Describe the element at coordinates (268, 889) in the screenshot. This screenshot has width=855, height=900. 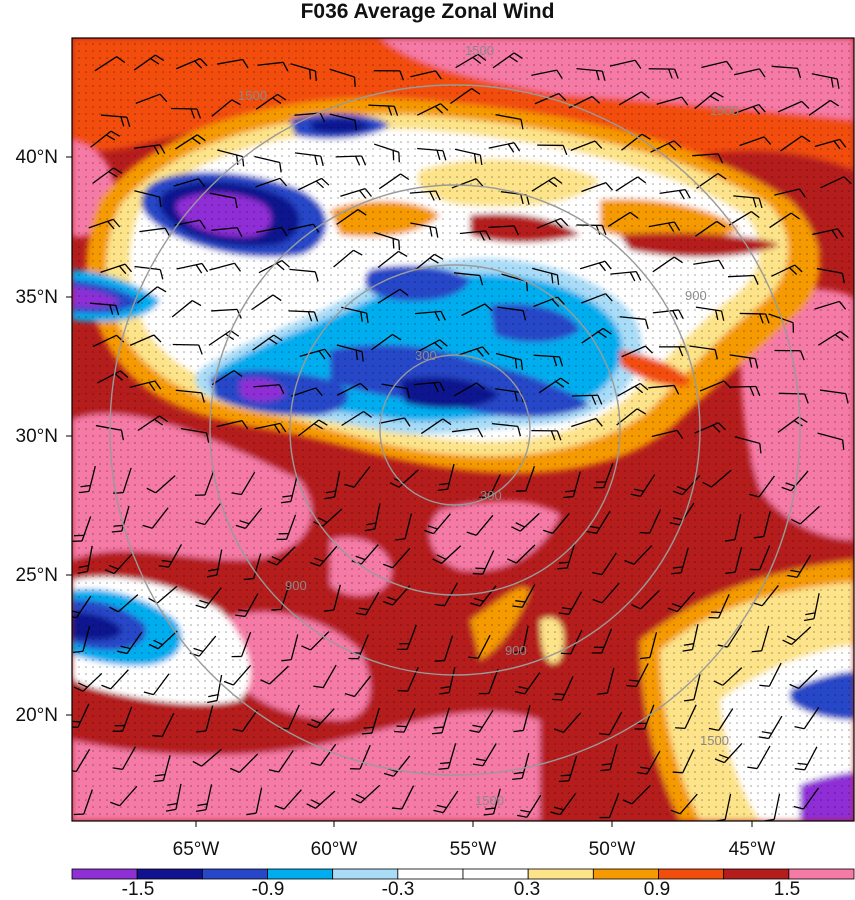
I see `colorbar-label: -0.9` at that location.